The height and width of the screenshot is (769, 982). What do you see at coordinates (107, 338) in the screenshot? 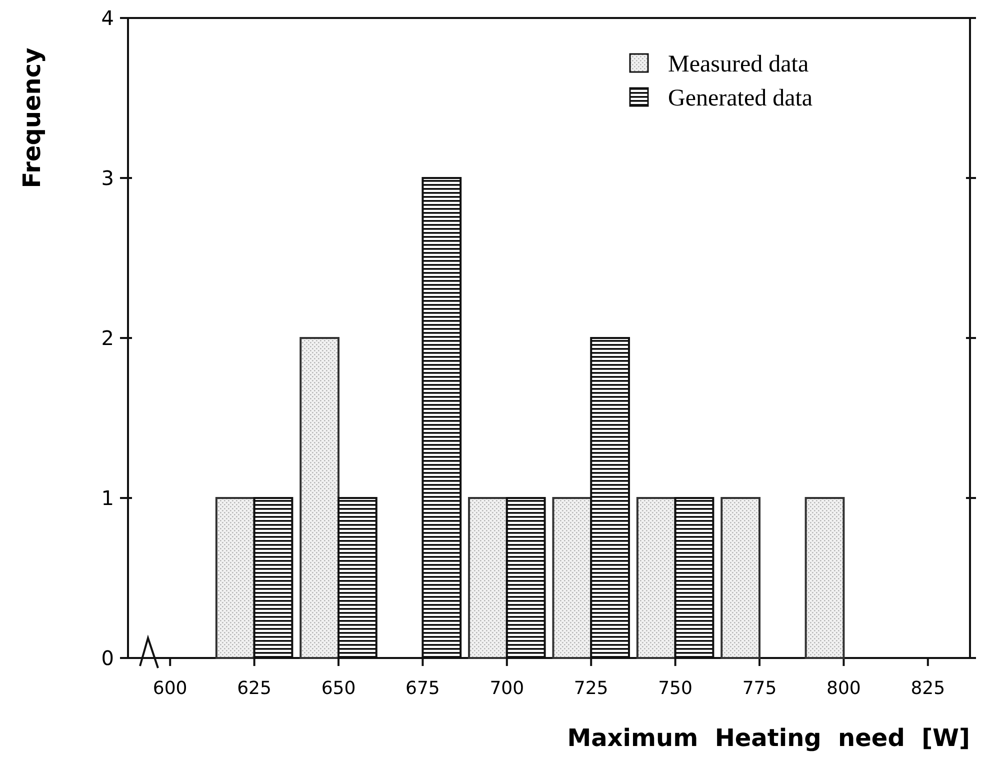
I see `y-tick-label: 2` at bounding box center [107, 338].